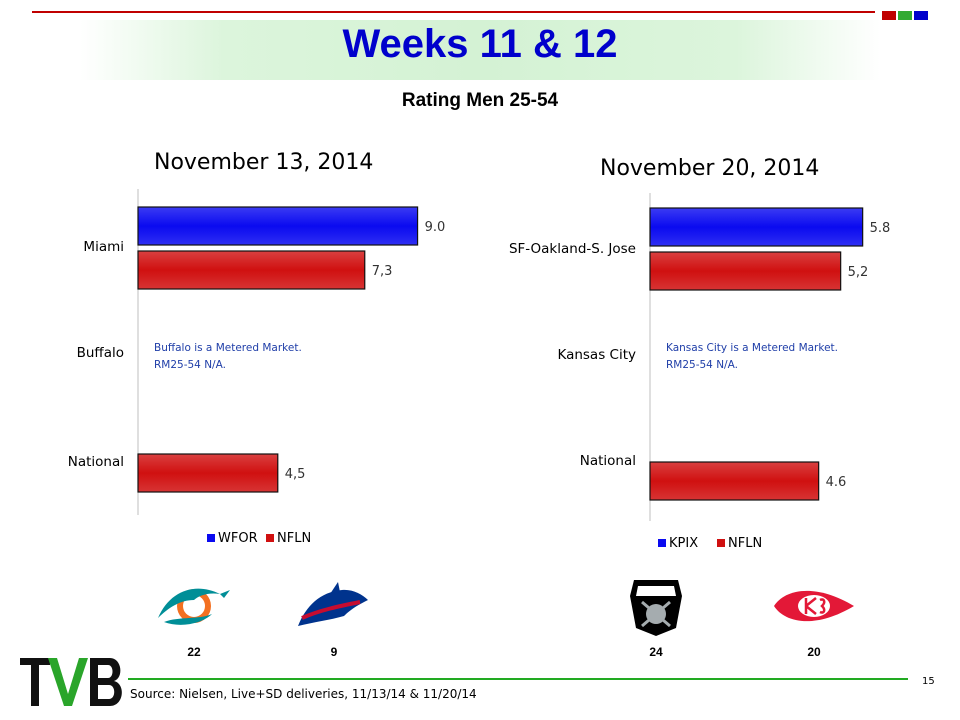 Image resolution: width=960 pixels, height=720 pixels. What do you see at coordinates (435, 227) in the screenshot?
I see `data-label: 9.0` at bounding box center [435, 227].